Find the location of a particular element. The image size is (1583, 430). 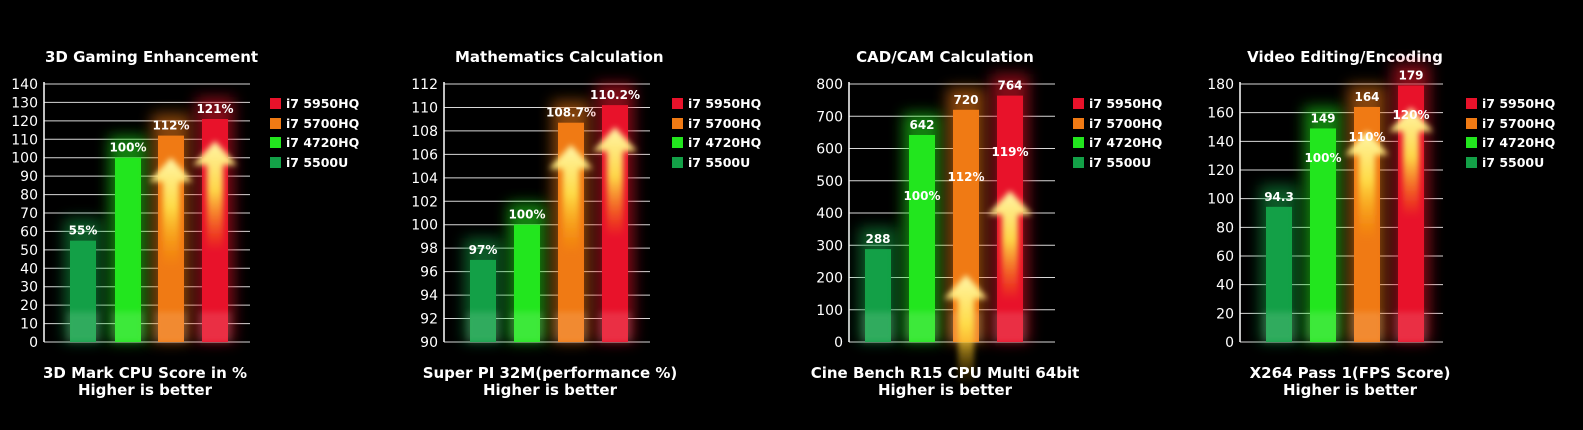

chart-title: CAD/CAM Calculation is located at coordinates (945, 57).